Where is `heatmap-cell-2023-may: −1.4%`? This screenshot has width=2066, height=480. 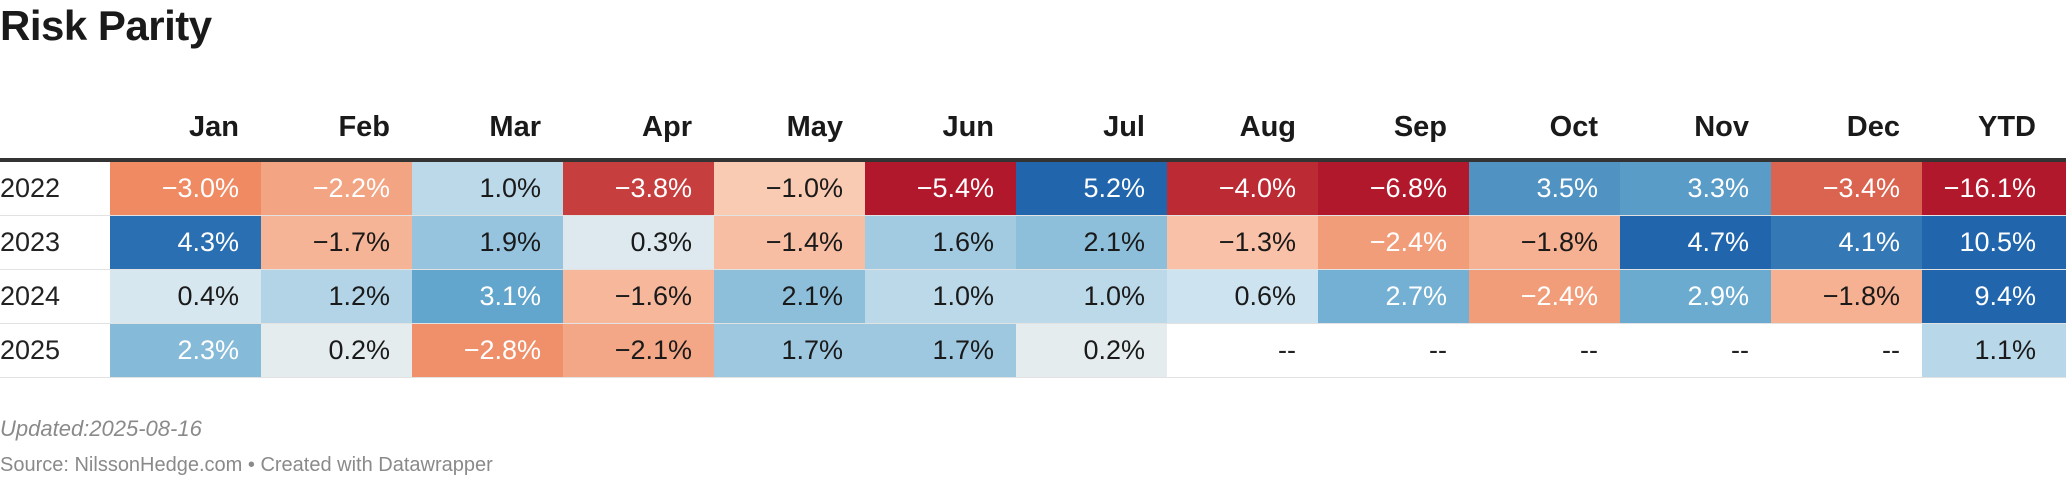
heatmap-cell-2023-may: −1.4% is located at coordinates (789, 242).